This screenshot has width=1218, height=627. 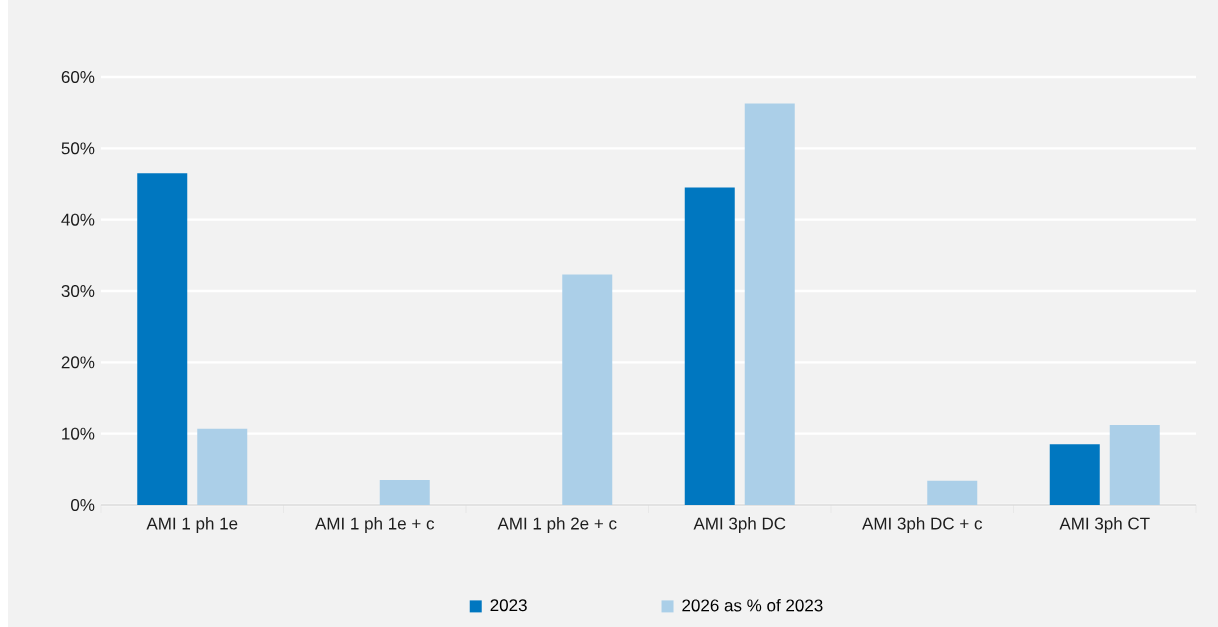 I want to click on x-tick-label: AMI 3ph DC, so click(x=739, y=525).